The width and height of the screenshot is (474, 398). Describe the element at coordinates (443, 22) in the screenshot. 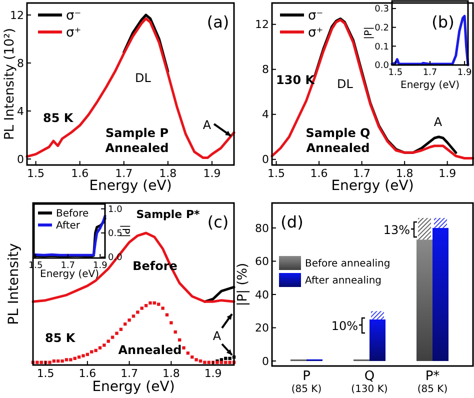

I see `text: (b)` at that location.